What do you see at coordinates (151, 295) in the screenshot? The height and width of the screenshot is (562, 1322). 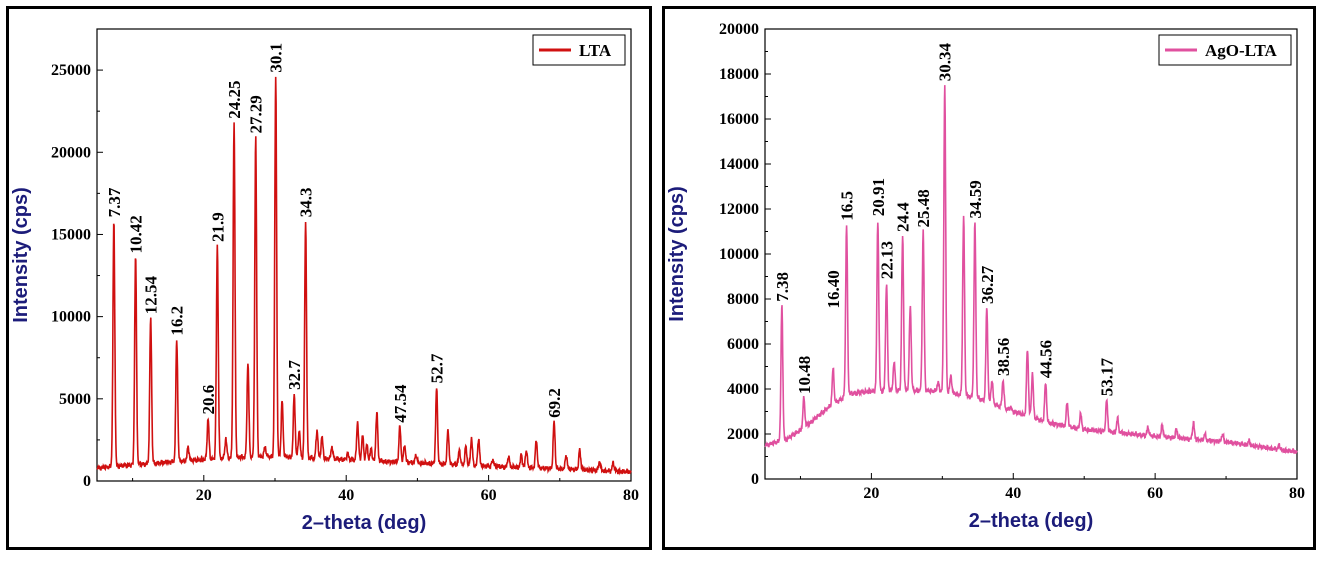 I see `peak-label: 12.54` at bounding box center [151, 295].